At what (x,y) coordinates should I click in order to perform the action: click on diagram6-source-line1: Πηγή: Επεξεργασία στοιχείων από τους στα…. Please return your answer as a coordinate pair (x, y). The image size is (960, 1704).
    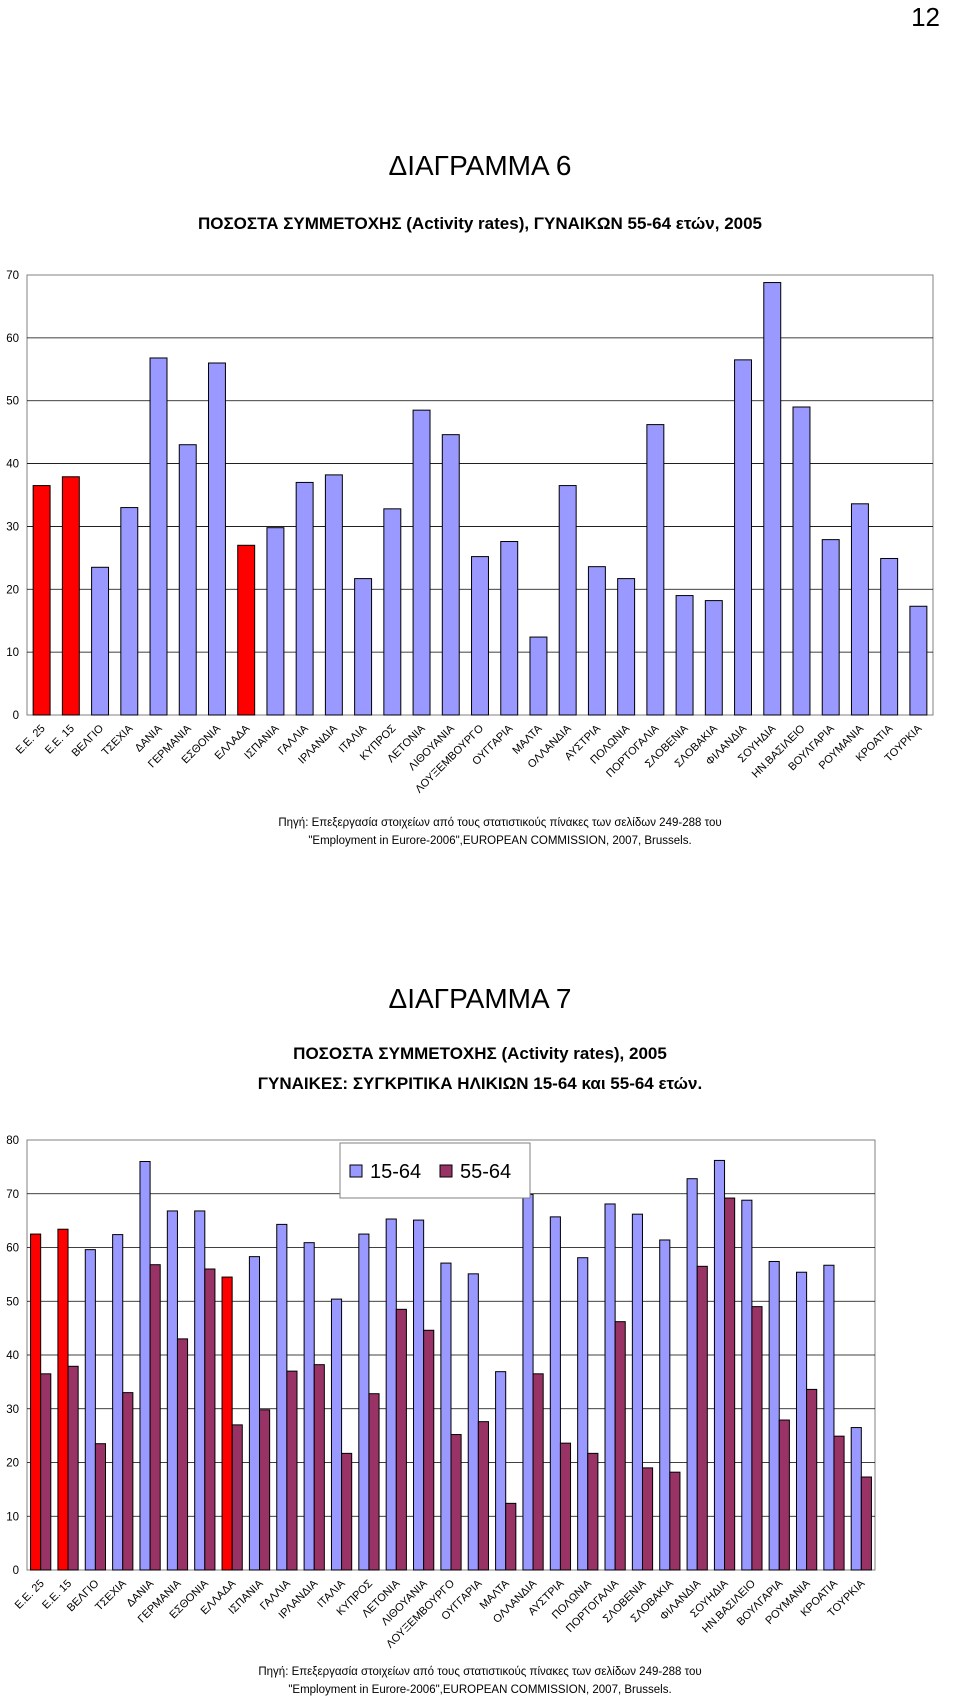
    Looking at the image, I should click on (500, 823).